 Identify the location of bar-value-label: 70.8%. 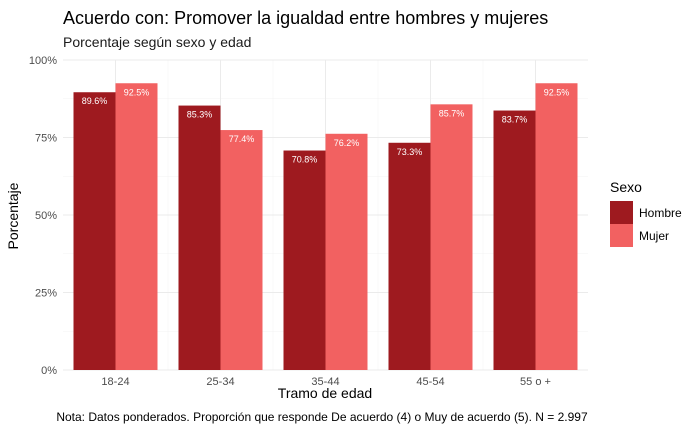
(305, 160).